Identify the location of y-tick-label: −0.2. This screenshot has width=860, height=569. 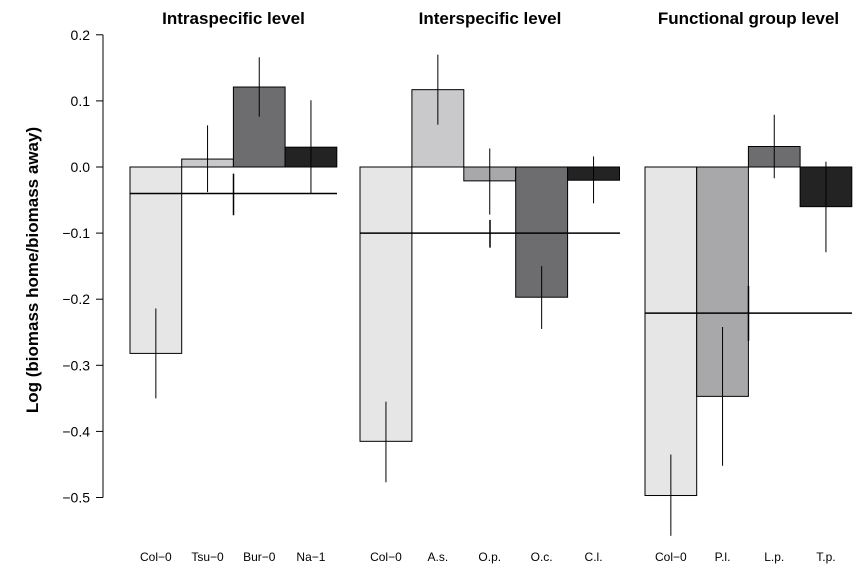
(76, 299).